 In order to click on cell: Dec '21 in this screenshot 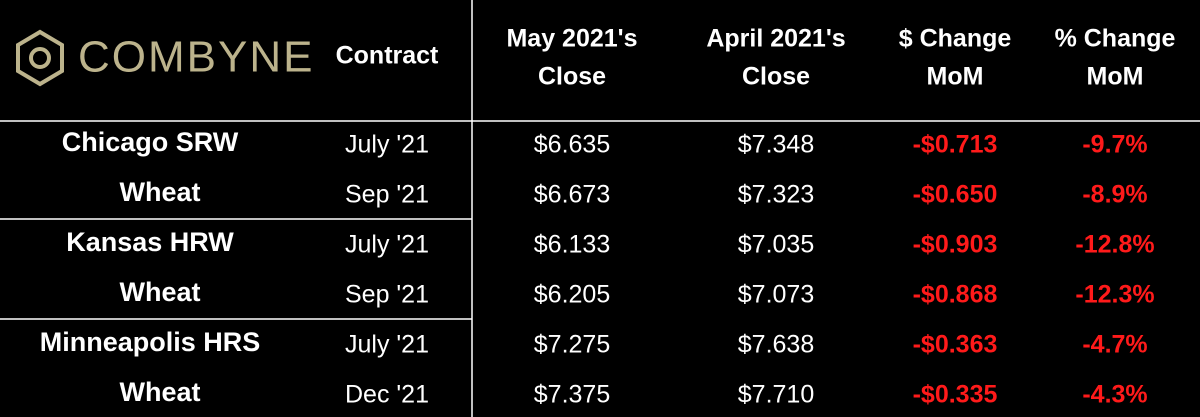, I will do `click(387, 395)`.